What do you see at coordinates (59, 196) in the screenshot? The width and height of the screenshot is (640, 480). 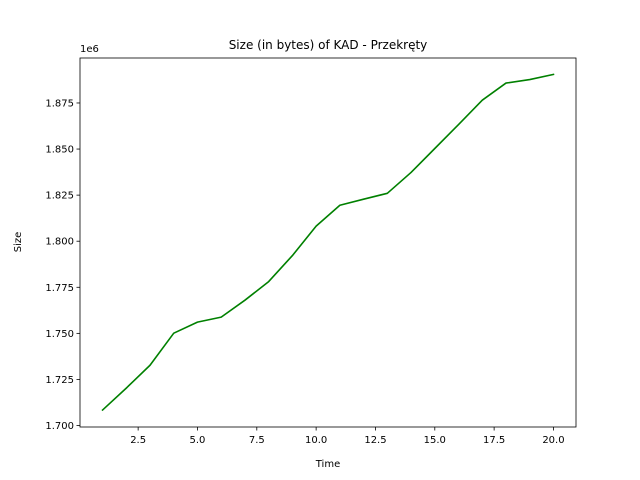 I see `y-tick-label: 1.825` at bounding box center [59, 196].